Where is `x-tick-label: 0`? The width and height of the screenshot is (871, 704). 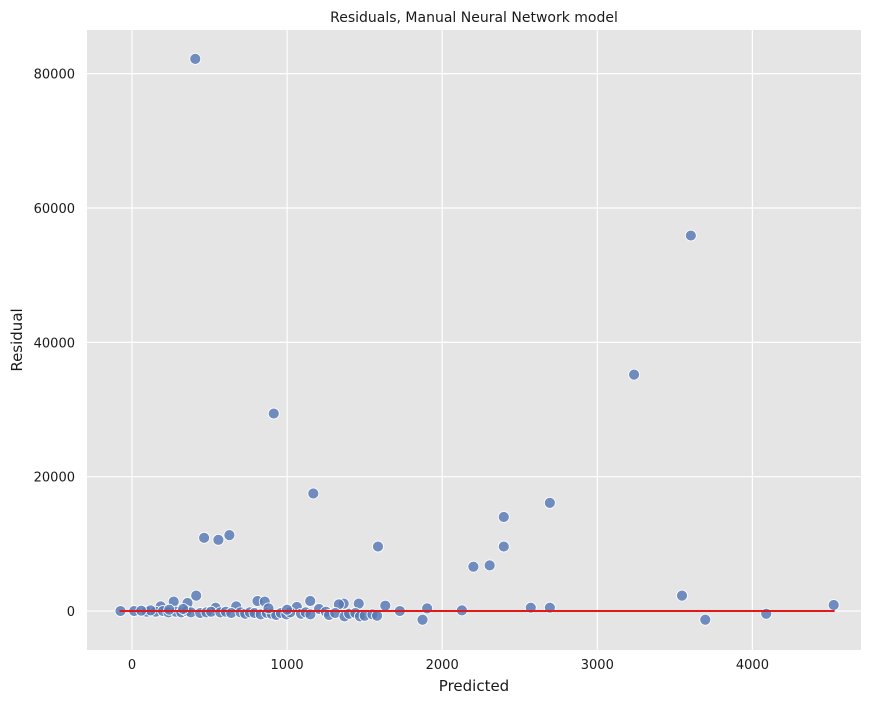
x-tick-label: 0 is located at coordinates (132, 665).